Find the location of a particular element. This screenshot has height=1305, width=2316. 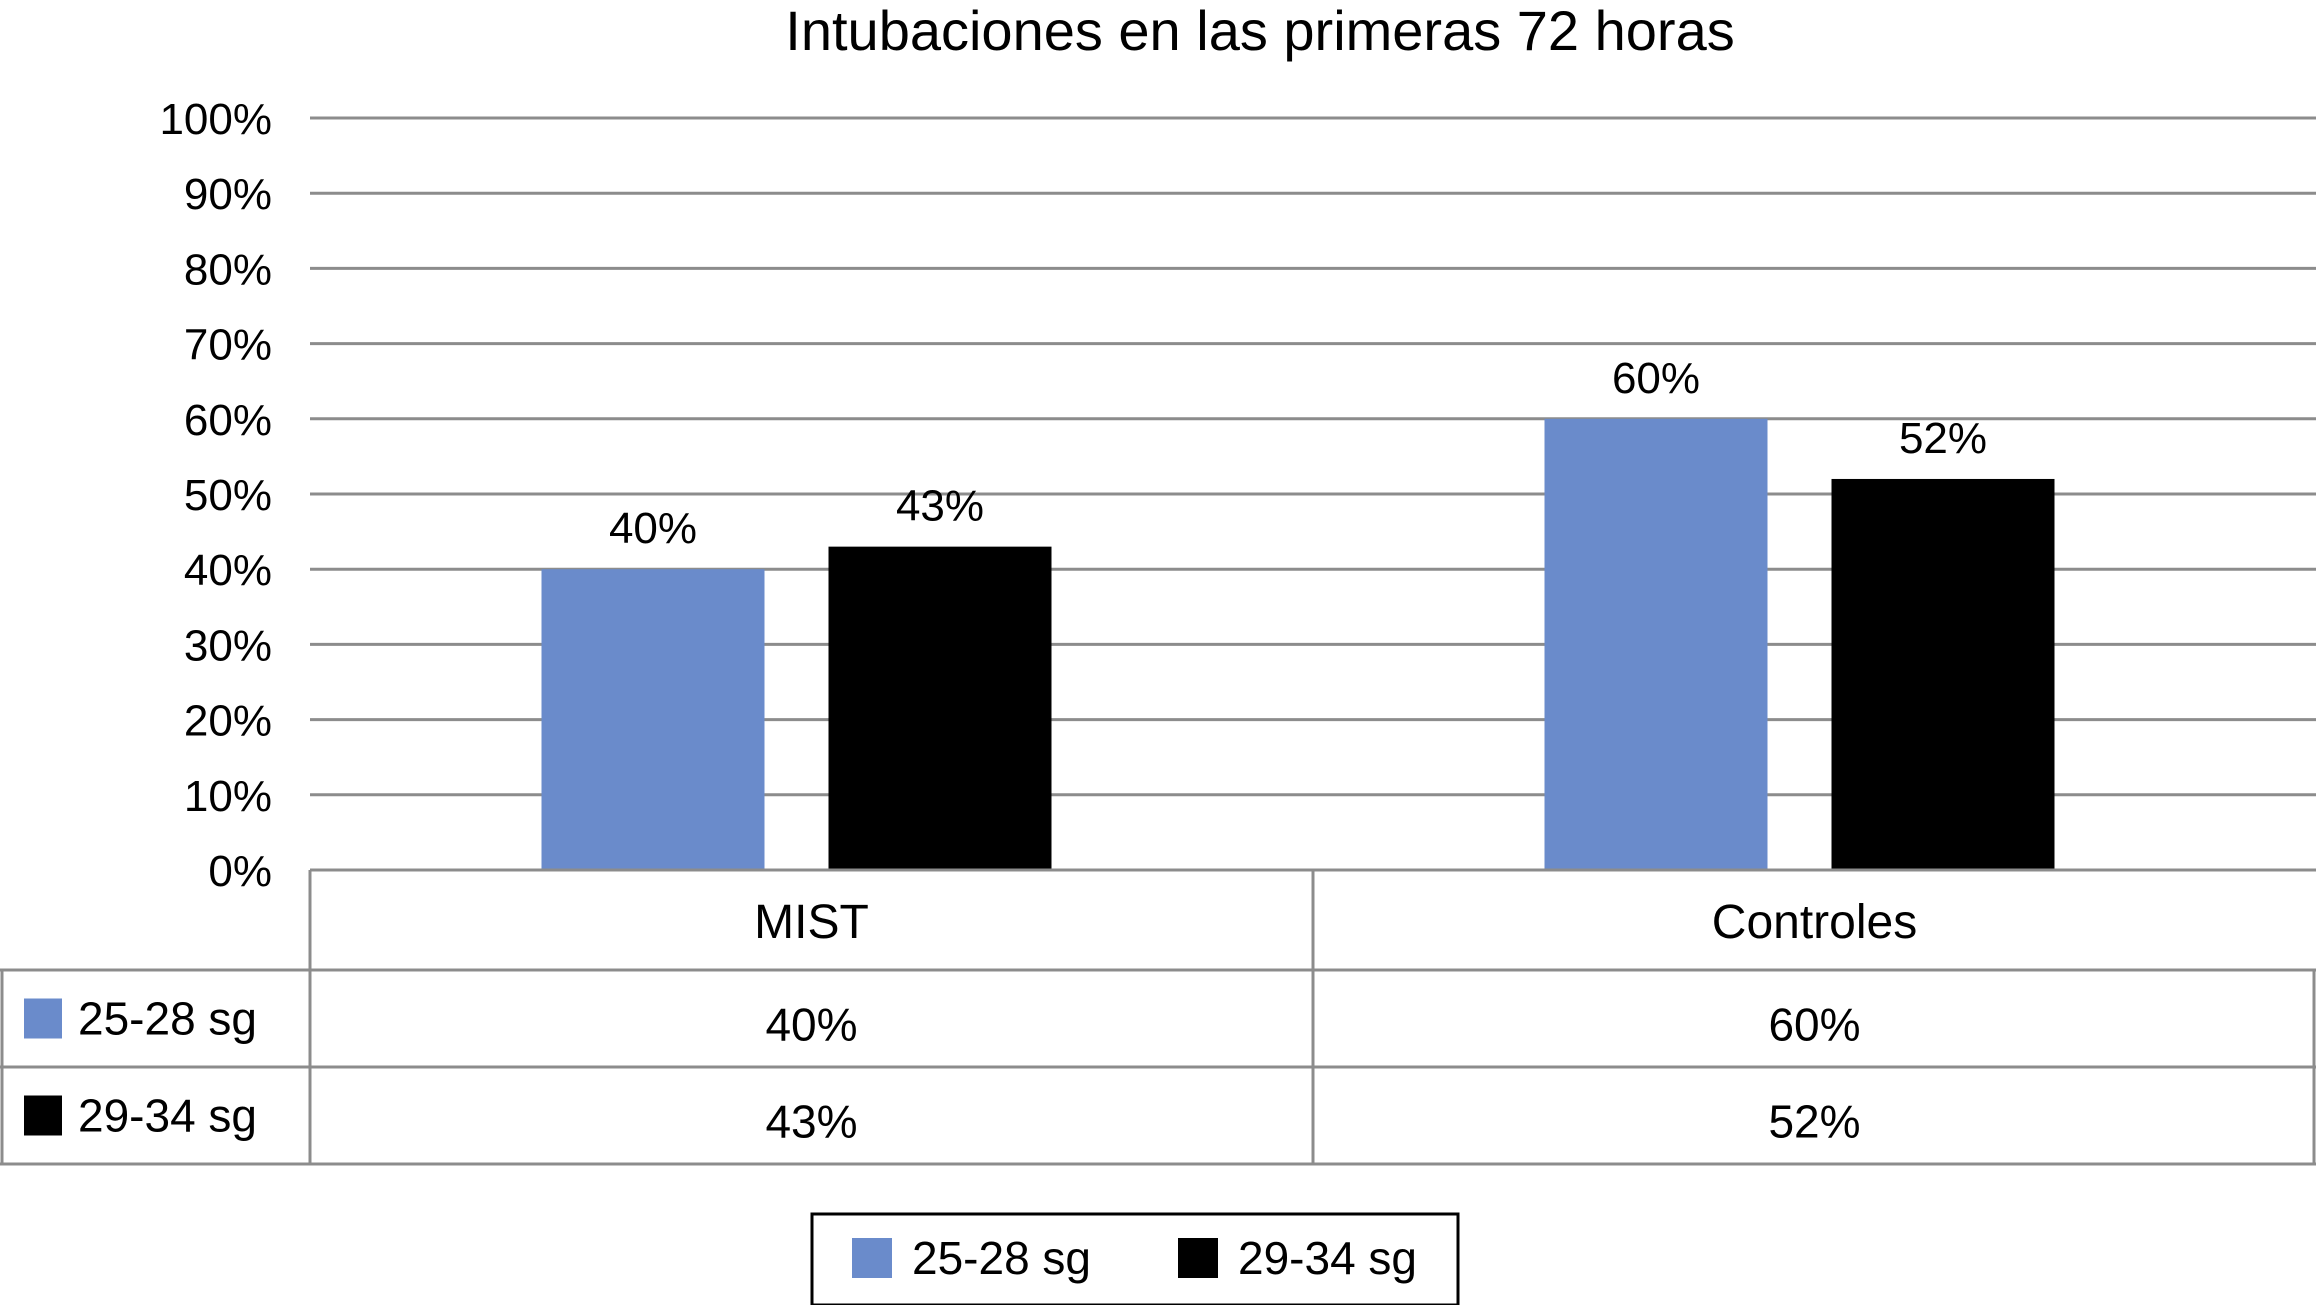

y-tick-label: 100% is located at coordinates (215, 119).